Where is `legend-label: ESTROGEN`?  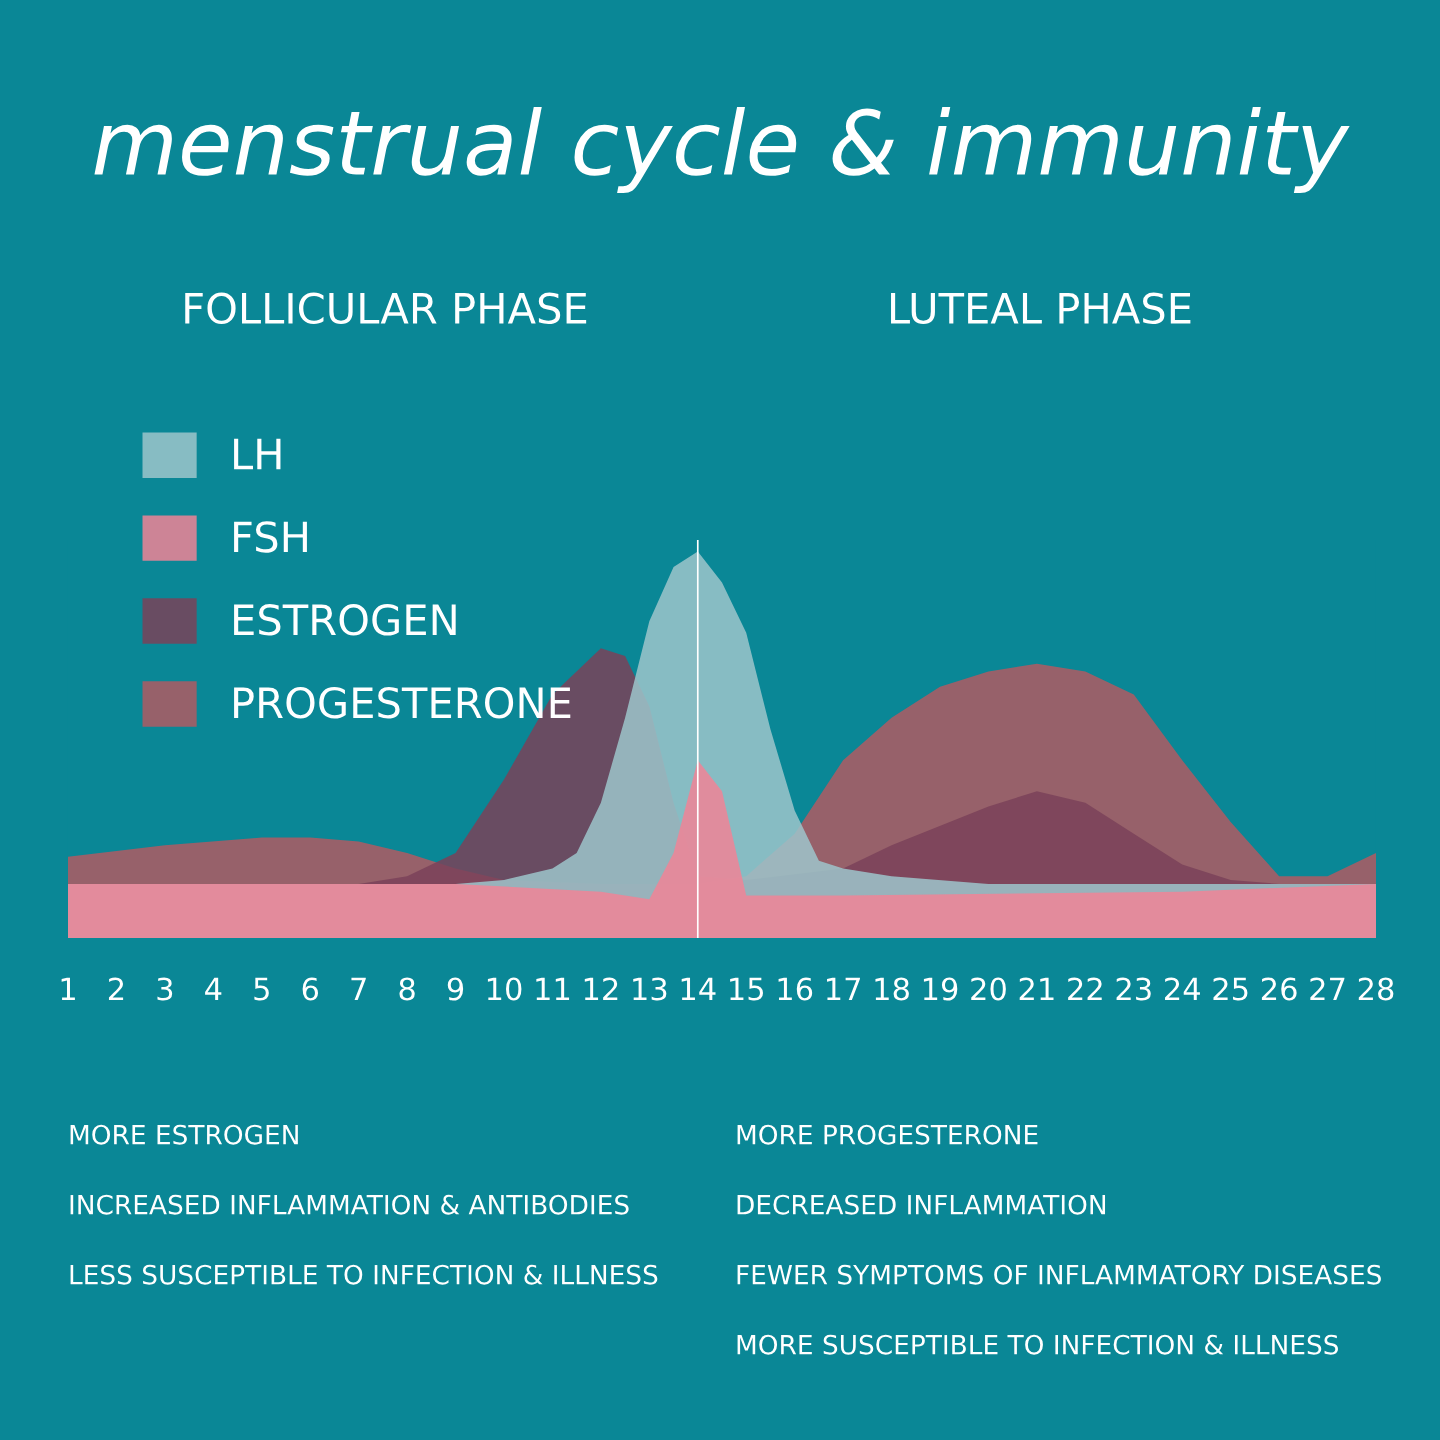
legend-label: ESTROGEN is located at coordinates (345, 620).